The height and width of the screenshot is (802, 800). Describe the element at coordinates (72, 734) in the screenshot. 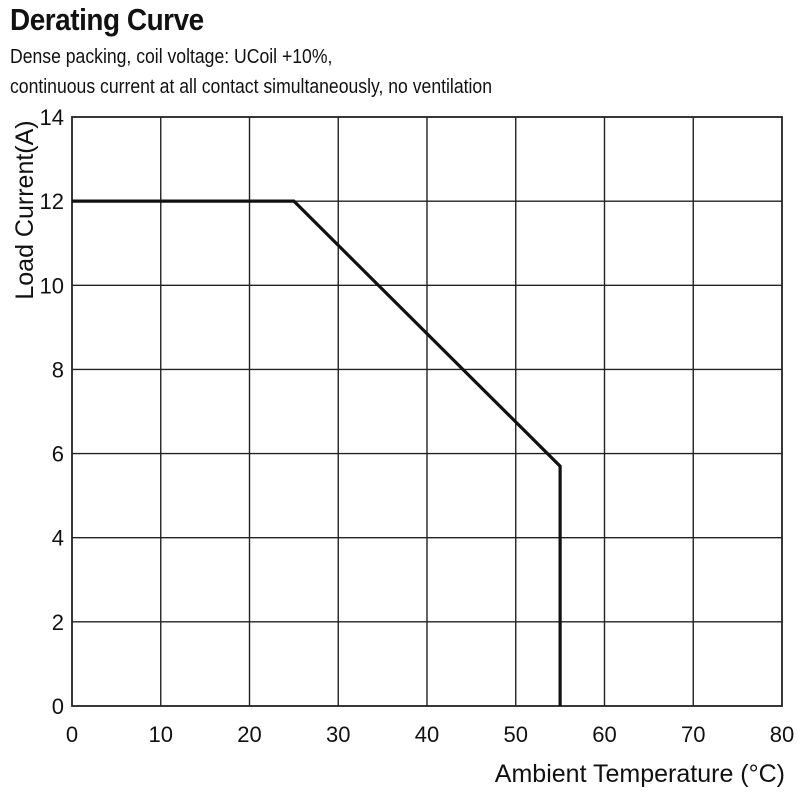

I see `x-tick-label-0: 0` at that location.